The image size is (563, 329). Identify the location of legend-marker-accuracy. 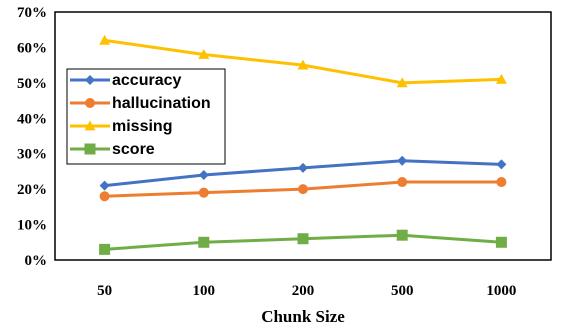
(90, 80).